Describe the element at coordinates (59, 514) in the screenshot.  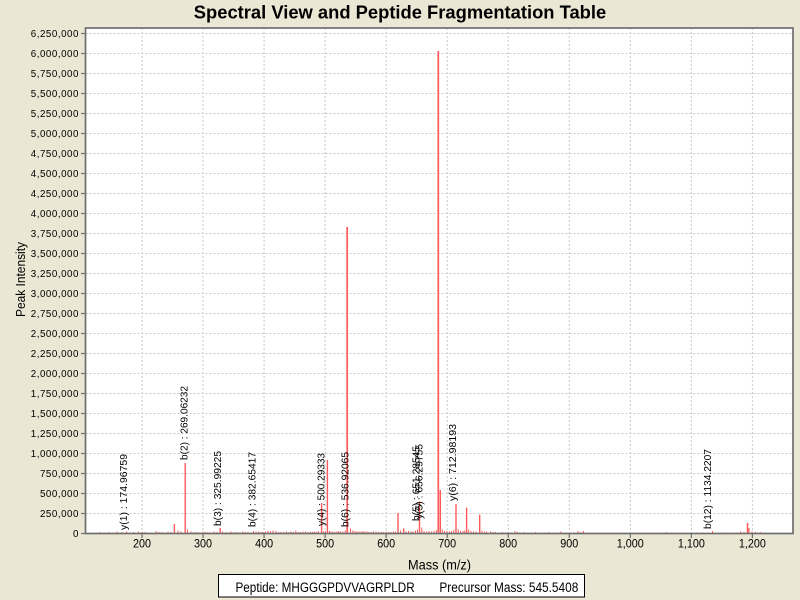
I see `svg-text: 250,000` at that location.